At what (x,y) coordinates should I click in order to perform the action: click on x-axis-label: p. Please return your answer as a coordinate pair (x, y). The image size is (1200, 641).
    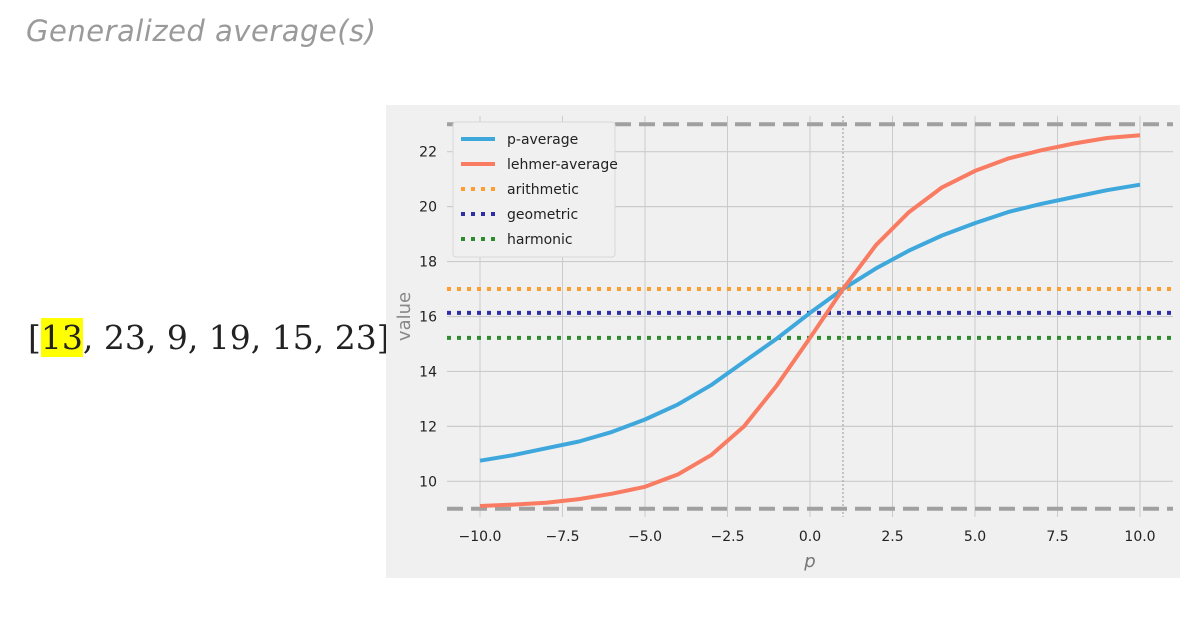
    Looking at the image, I should click on (809, 561).